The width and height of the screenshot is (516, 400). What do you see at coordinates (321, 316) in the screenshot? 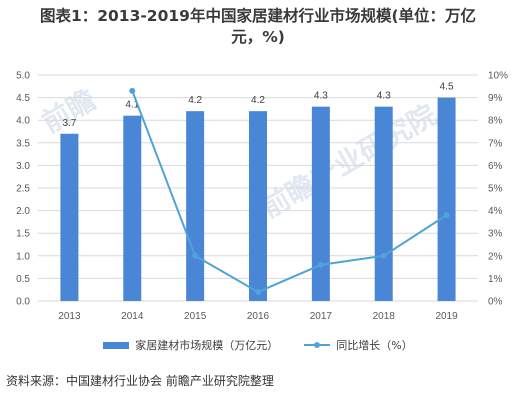
I see `x-tick-label: 2017` at bounding box center [321, 316].